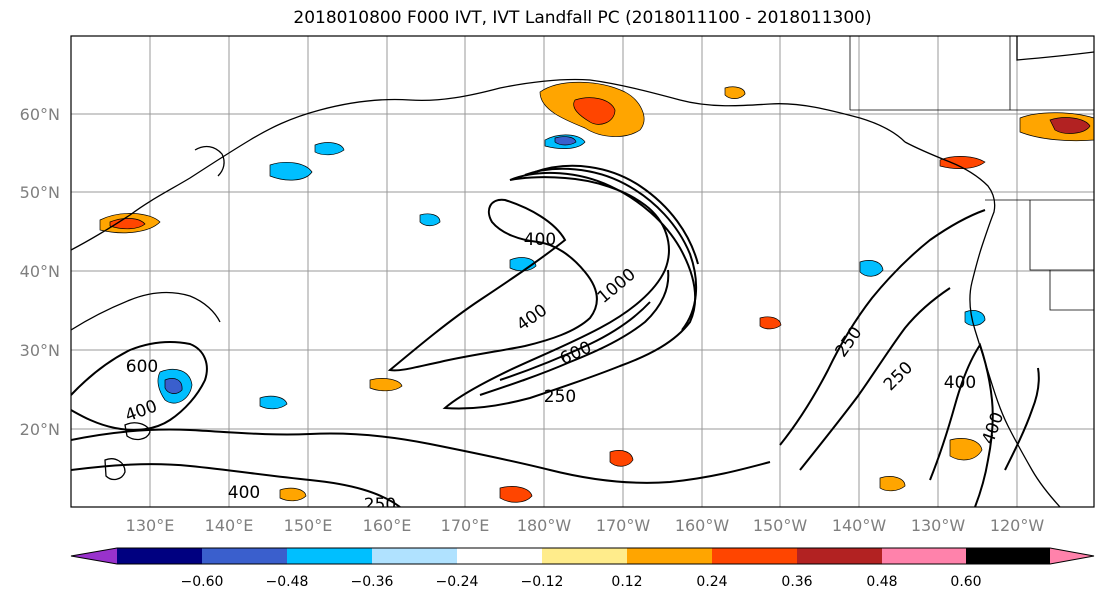 The width and height of the screenshot is (1105, 601). What do you see at coordinates (938, 525) in the screenshot?
I see `lon-label: 130°W` at bounding box center [938, 525].